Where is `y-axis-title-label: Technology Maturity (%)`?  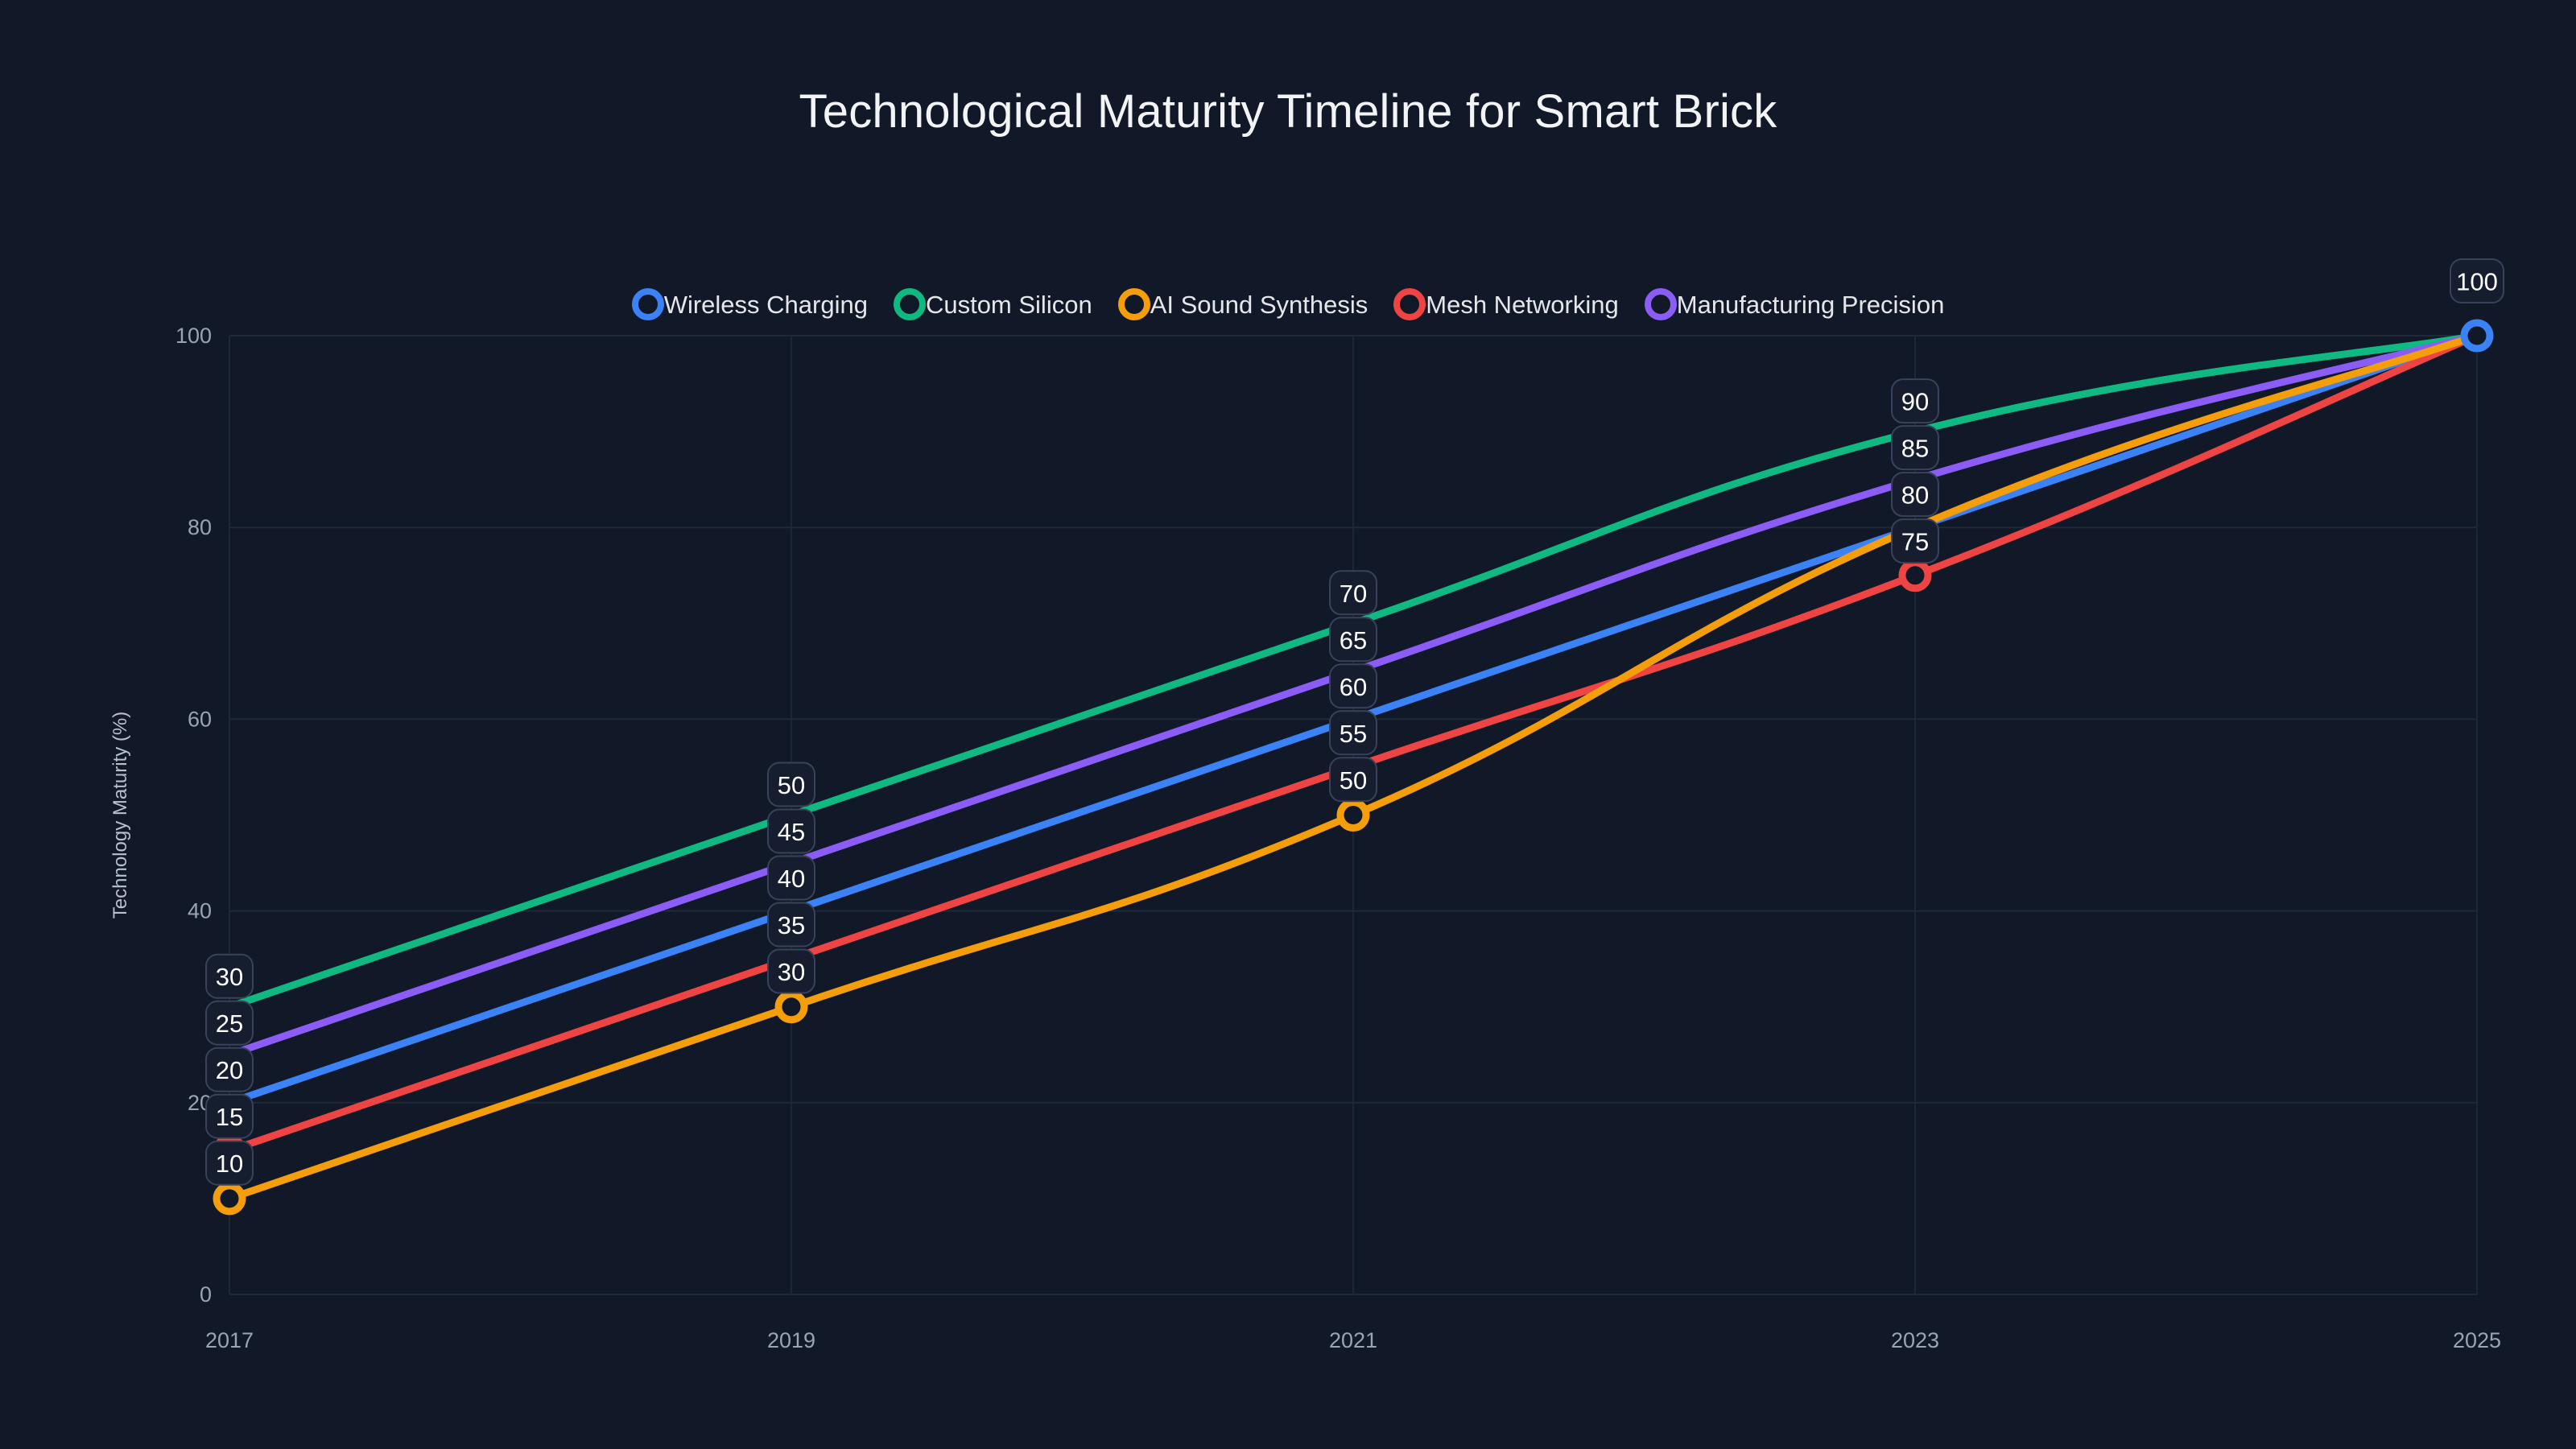
y-axis-title-label: Technology Maturity (%) is located at coordinates (120, 815).